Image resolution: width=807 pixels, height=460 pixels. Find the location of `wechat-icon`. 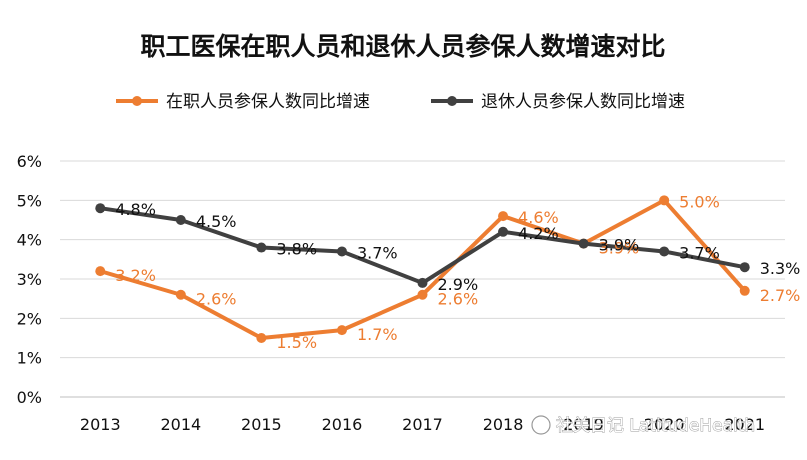

wechat-icon is located at coordinates (541, 425).